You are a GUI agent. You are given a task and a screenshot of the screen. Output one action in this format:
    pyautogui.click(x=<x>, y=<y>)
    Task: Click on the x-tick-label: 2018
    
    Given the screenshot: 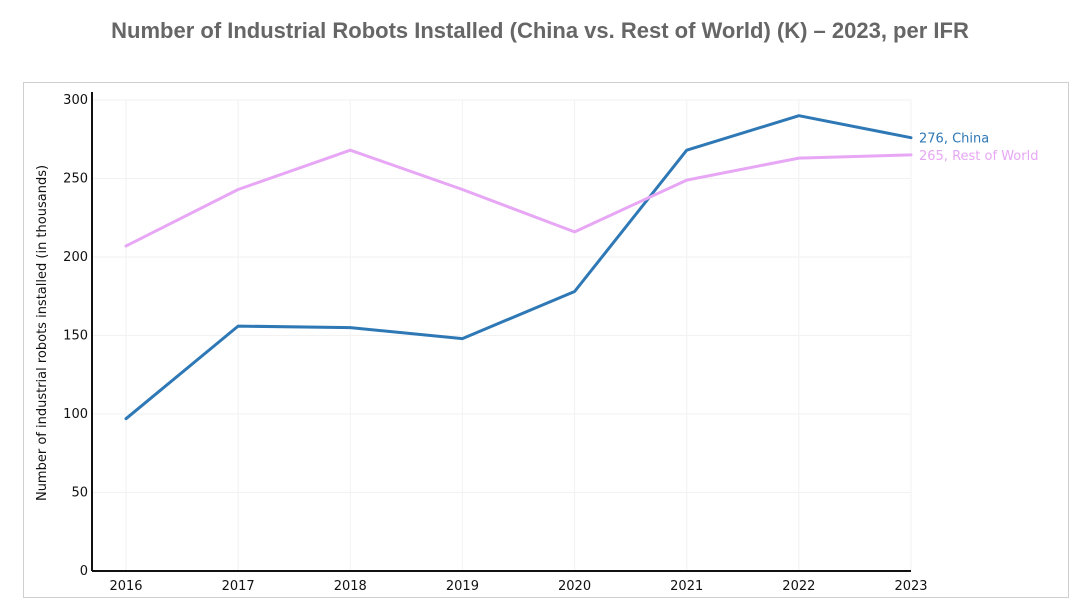 What is the action you would take?
    pyautogui.click(x=350, y=586)
    